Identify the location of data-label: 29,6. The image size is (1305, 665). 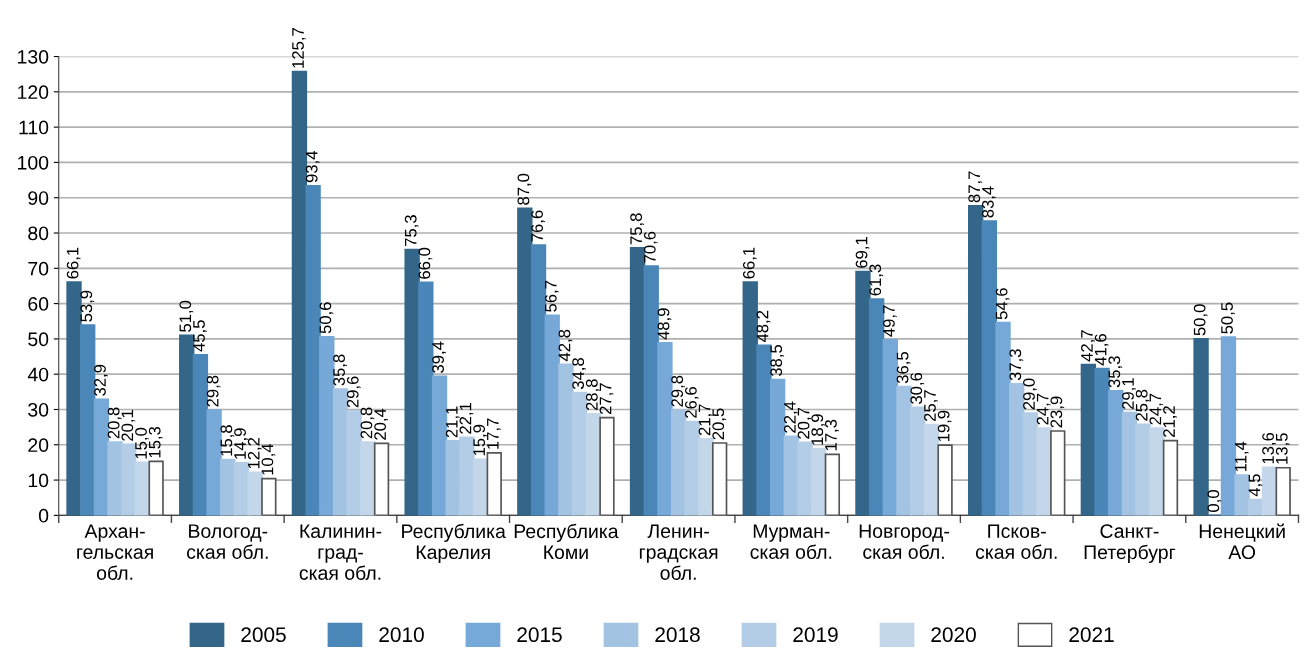
(353, 392).